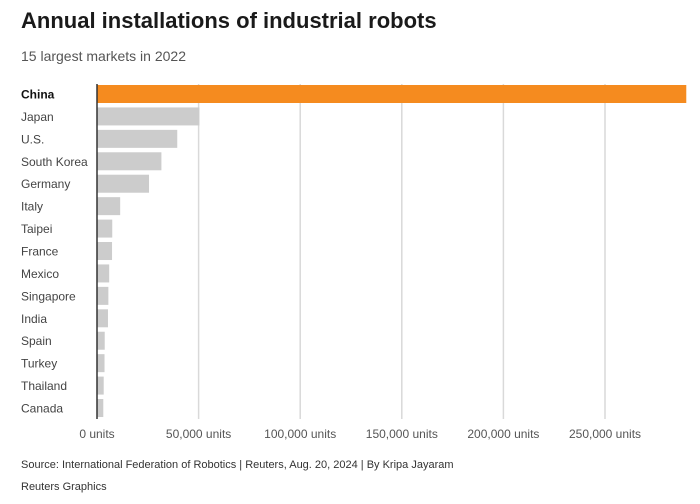 The image size is (700, 504). Describe the element at coordinates (40, 252) in the screenshot. I see `category-label: France` at that location.